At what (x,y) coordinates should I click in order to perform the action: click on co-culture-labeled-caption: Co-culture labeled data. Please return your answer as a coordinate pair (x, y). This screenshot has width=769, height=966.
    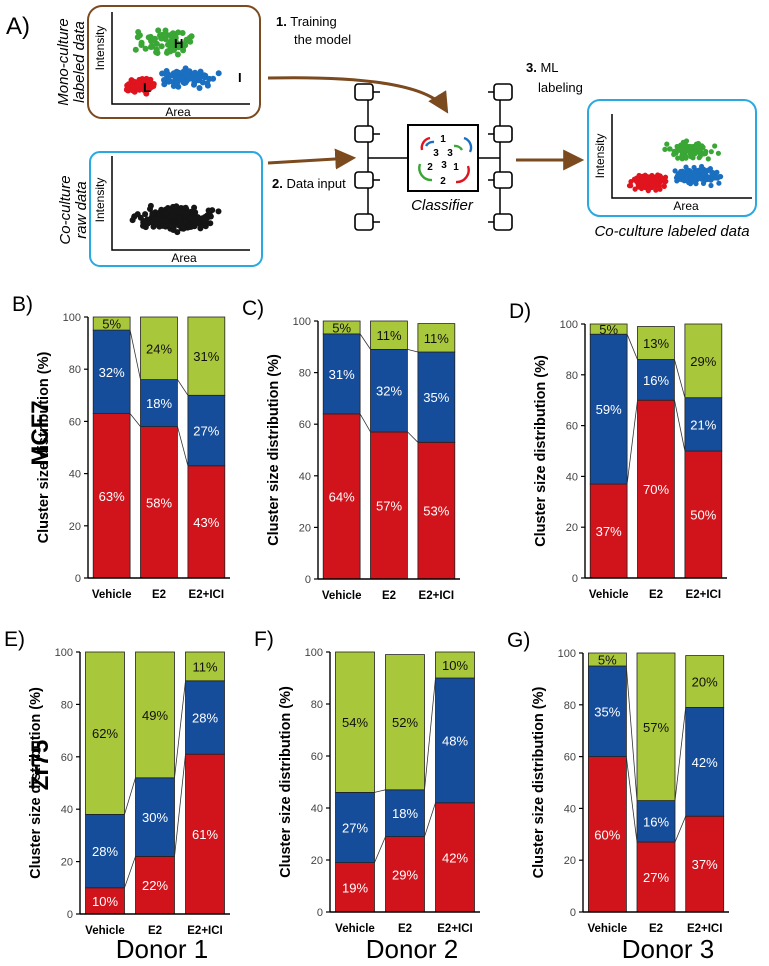
    Looking at the image, I should click on (671, 231).